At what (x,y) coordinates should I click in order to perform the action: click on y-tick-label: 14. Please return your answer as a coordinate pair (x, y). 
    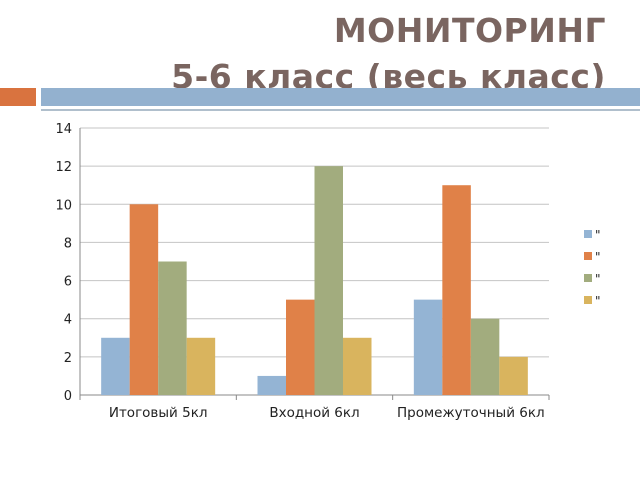
    Looking at the image, I should click on (63, 129).